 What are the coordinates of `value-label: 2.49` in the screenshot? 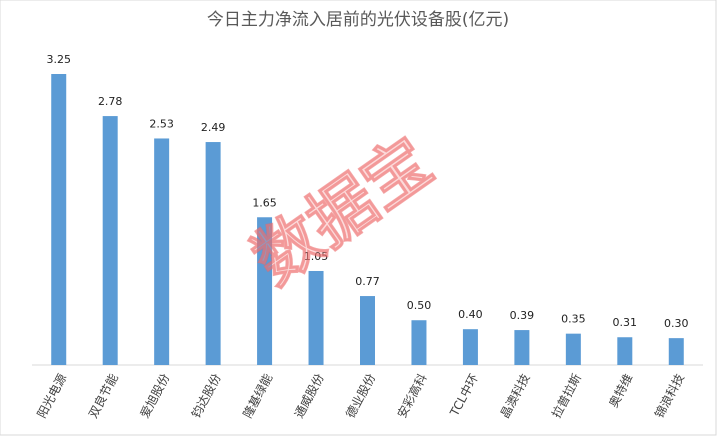 It's located at (213, 127).